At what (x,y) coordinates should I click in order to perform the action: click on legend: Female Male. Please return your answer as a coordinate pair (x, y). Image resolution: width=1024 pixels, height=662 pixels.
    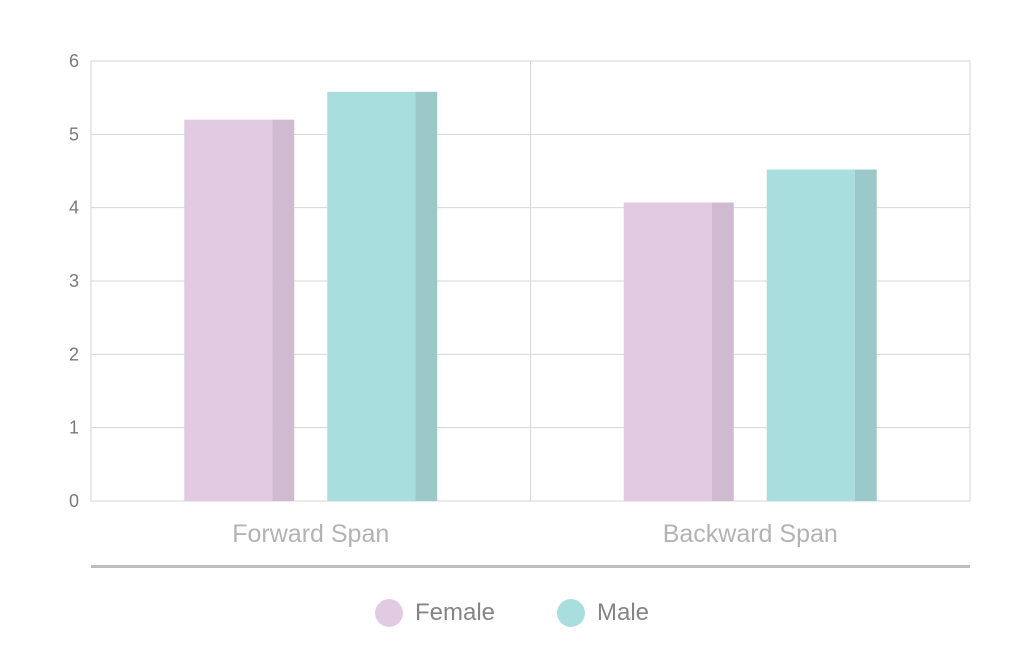
    Looking at the image, I should click on (512, 613).